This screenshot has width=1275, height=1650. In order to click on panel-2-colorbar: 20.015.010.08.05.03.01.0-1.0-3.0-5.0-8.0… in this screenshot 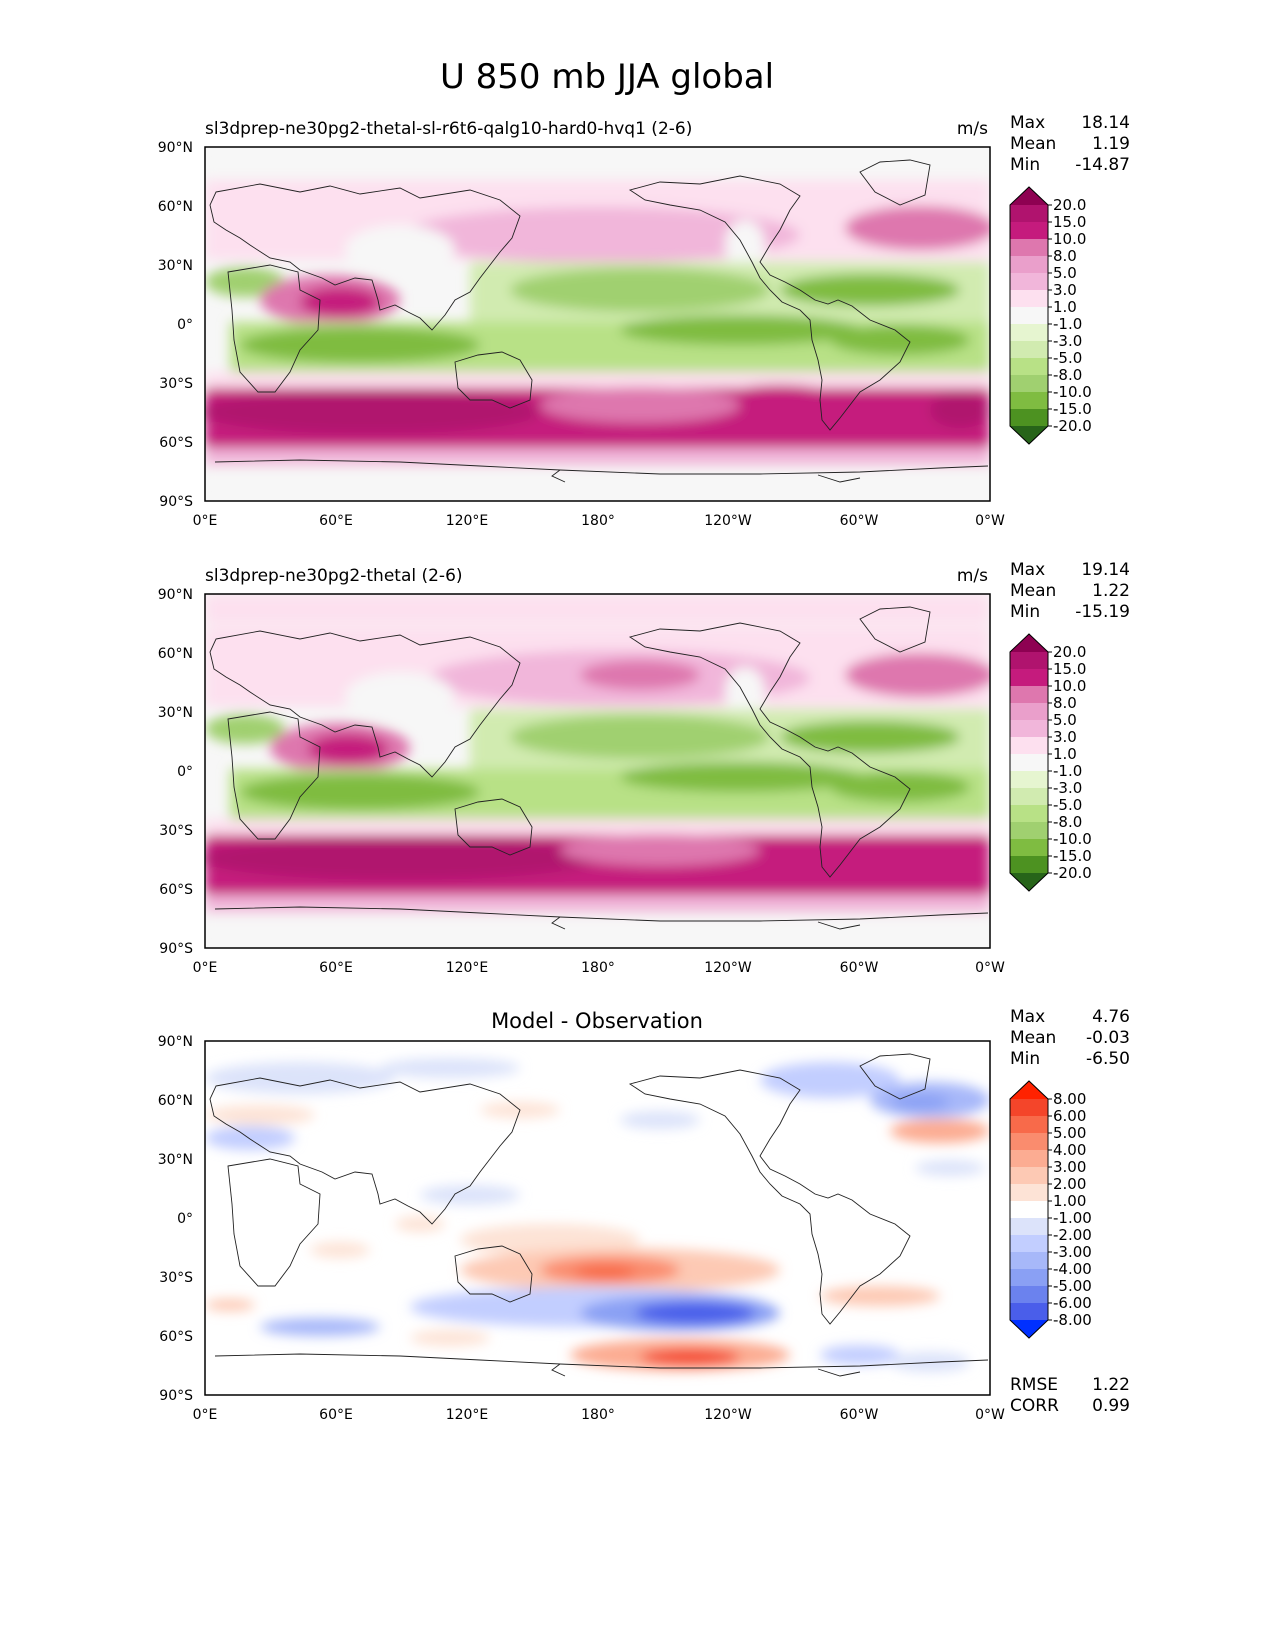, I will do `click(1050, 762)`.